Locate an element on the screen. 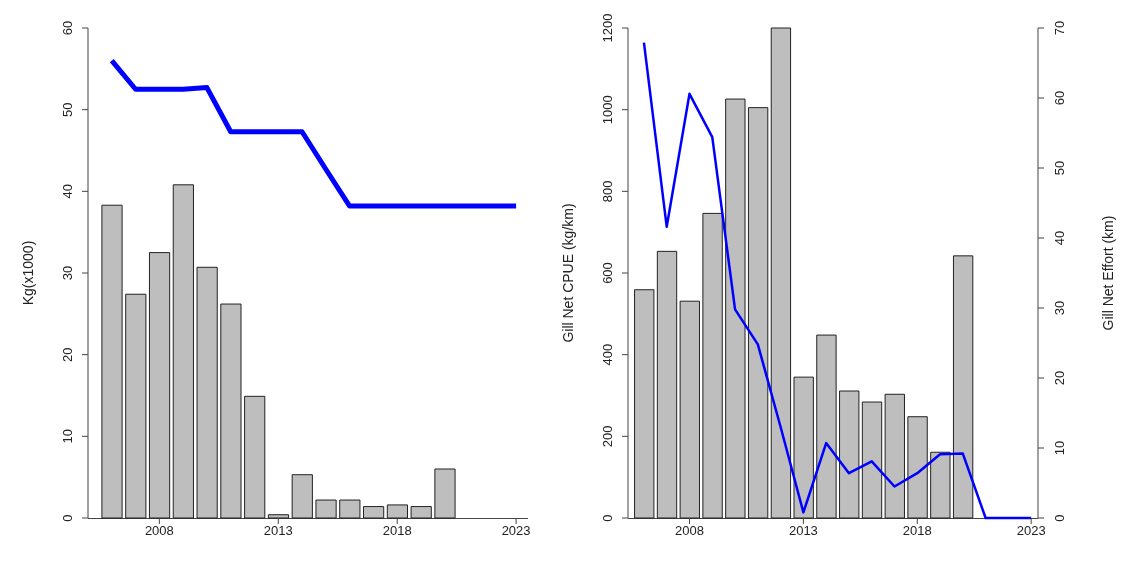 The height and width of the screenshot is (565, 1135). y-tick-label: 30 is located at coordinates (67, 273).